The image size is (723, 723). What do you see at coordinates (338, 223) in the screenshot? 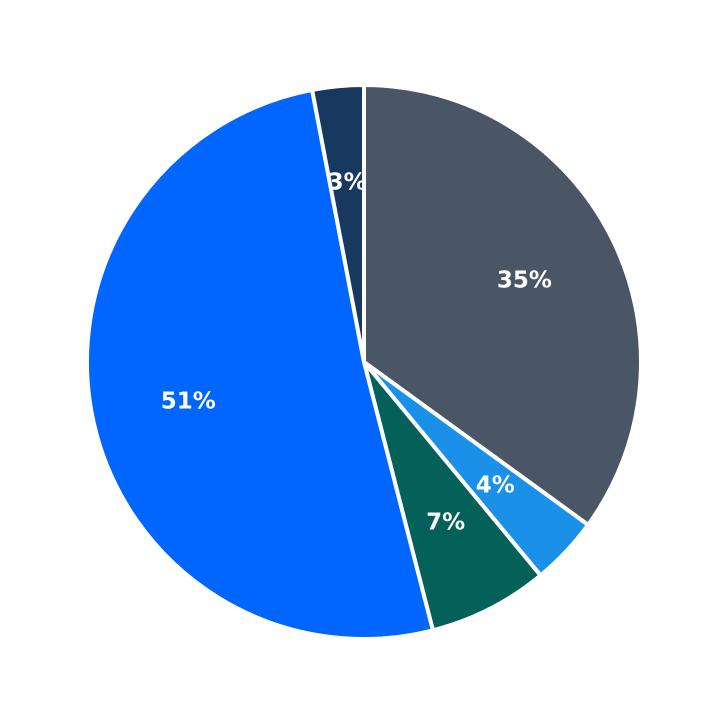
I see `pie-slice-3pct` at bounding box center [338, 223].